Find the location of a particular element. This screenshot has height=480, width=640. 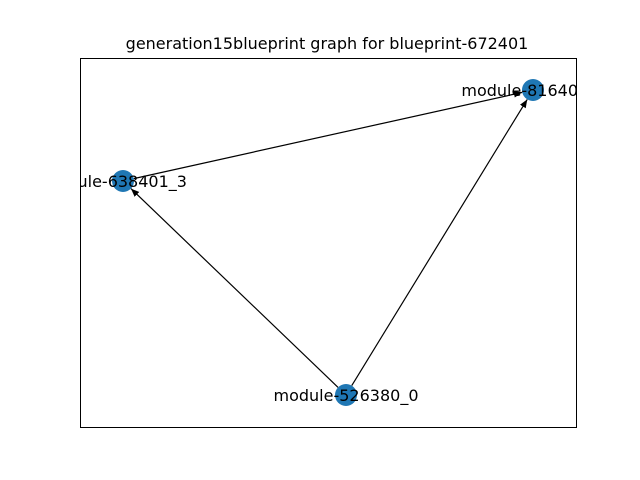

node-label-module-638401_3: lule-638401_3 is located at coordinates (130, 182).